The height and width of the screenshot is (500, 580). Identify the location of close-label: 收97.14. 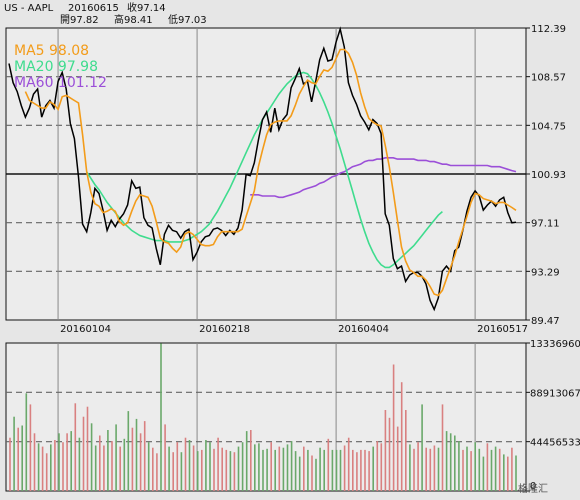
(146, 8).